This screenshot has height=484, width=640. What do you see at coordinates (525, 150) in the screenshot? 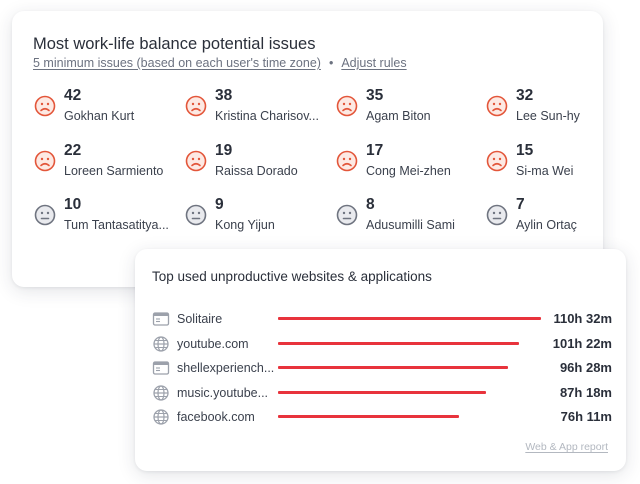
I see `issue-count: 15` at bounding box center [525, 150].